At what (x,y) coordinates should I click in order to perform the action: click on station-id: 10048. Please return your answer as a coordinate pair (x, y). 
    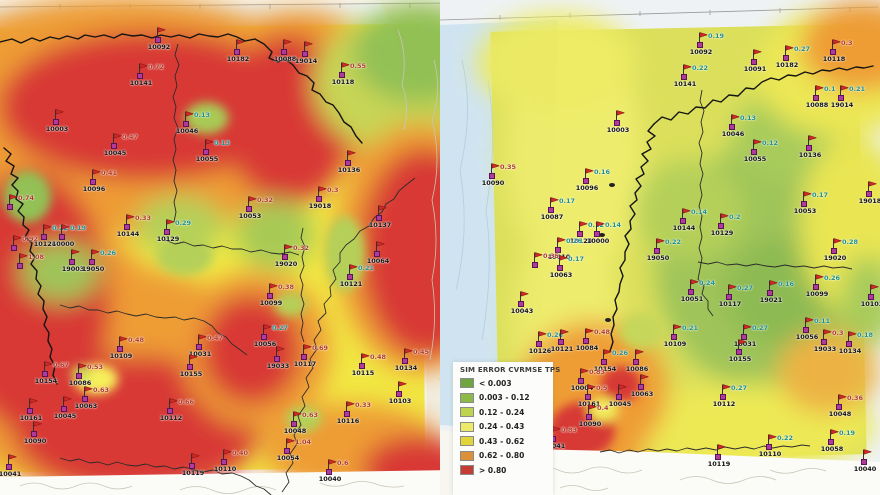
    Looking at the image, I should click on (840, 414).